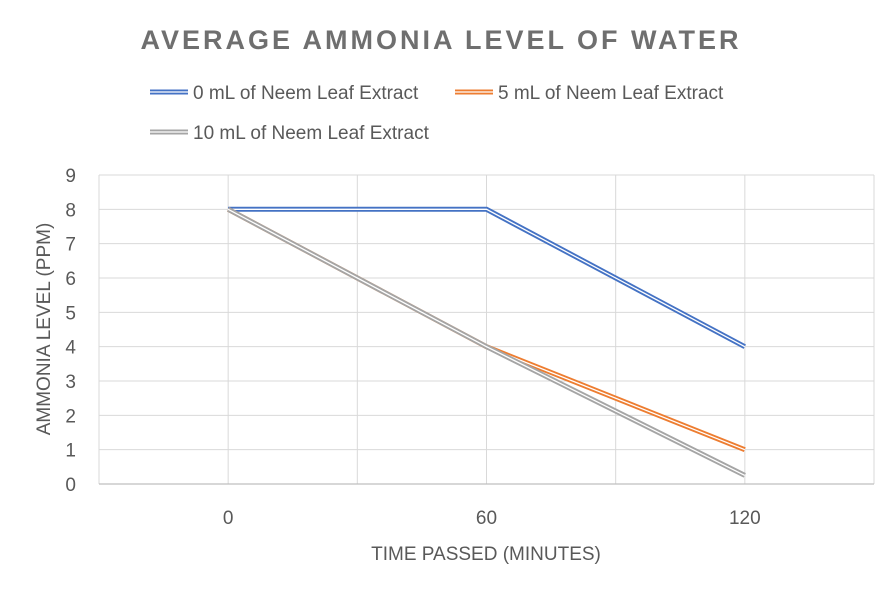  Describe the element at coordinates (70, 331) in the screenshot. I see `y-tick-labels: 0 1 2 3 4 5 6 7 8 9` at that location.